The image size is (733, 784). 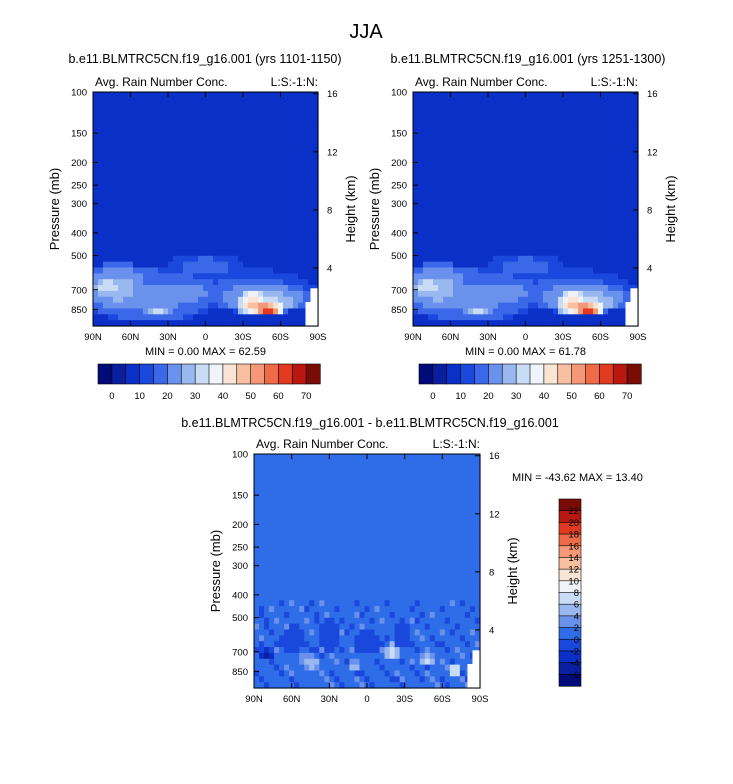 I want to click on colorbar-swatch, so click(x=523, y=374).